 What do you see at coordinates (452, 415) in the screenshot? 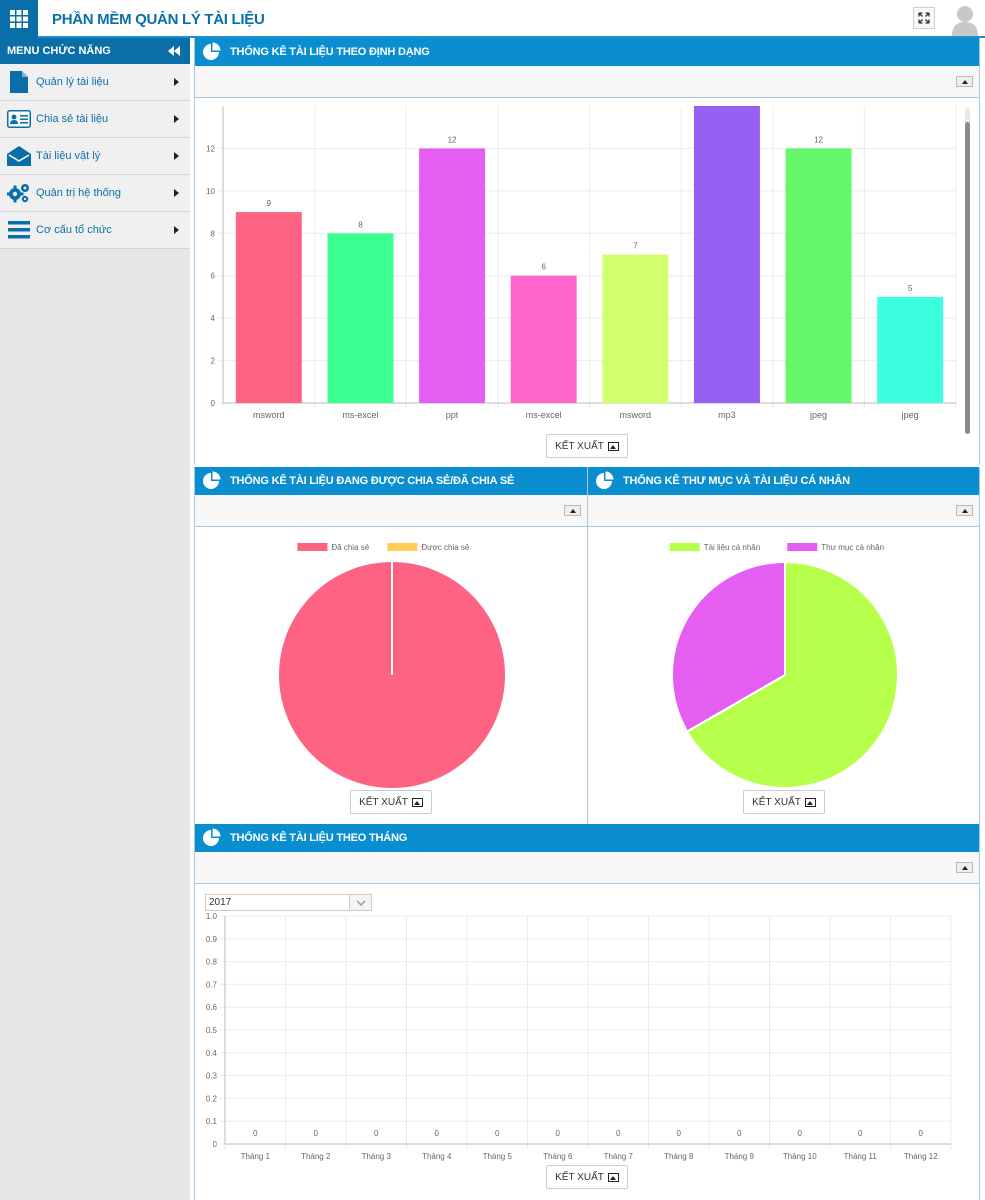
I see `x-tick-label: ppt` at bounding box center [452, 415].